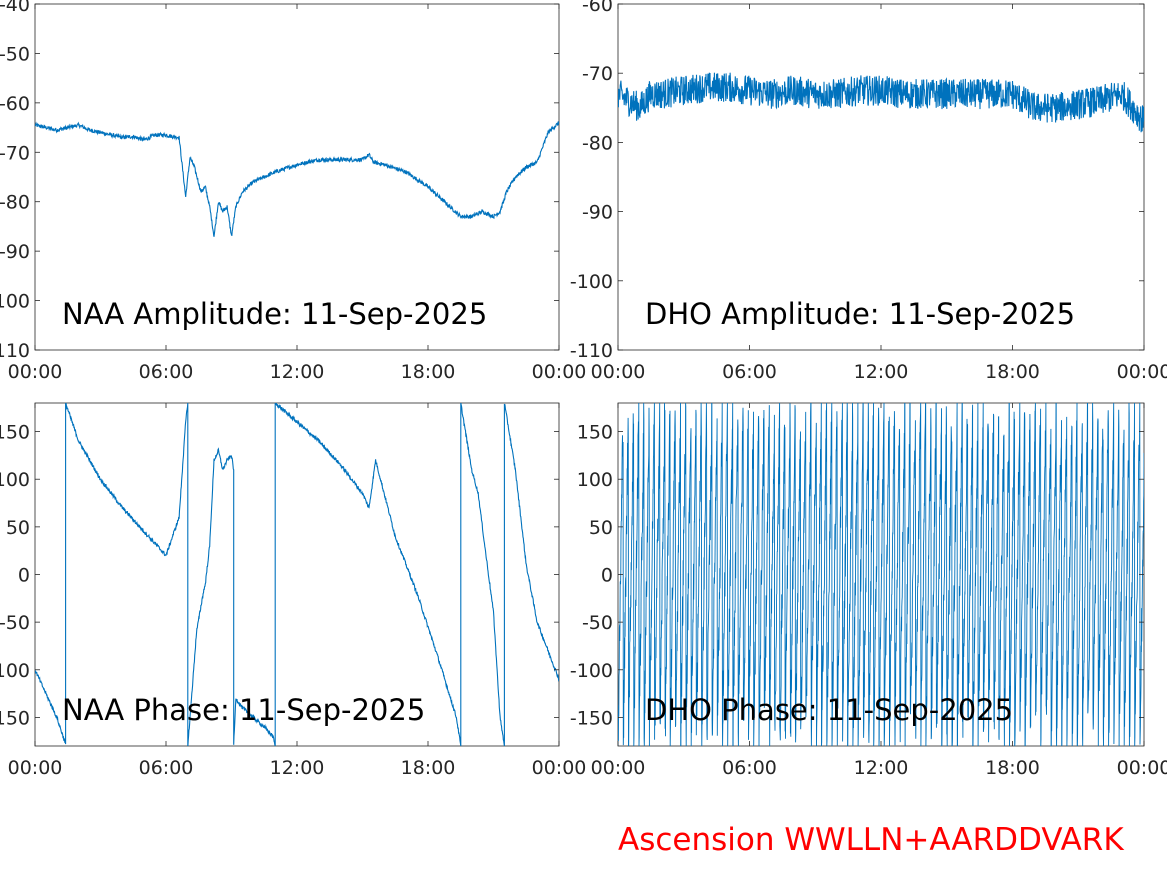 The height and width of the screenshot is (875, 1167). What do you see at coordinates (871, 840) in the screenshot?
I see `station-credit: Ascension WWLLN+AARDDVARK` at bounding box center [871, 840].